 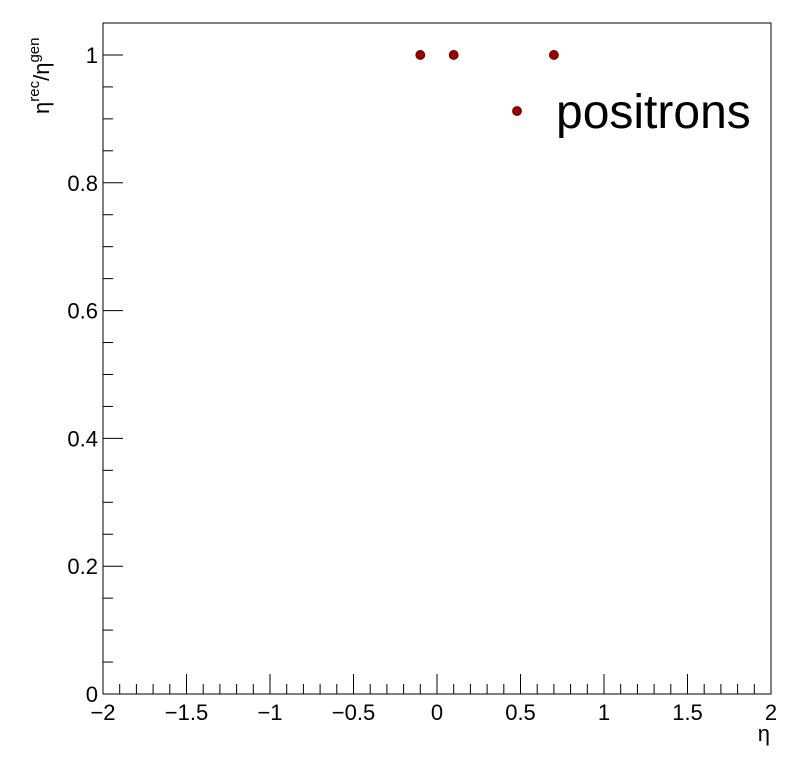 I want to click on x-tick-label: −1, so click(x=269, y=712).